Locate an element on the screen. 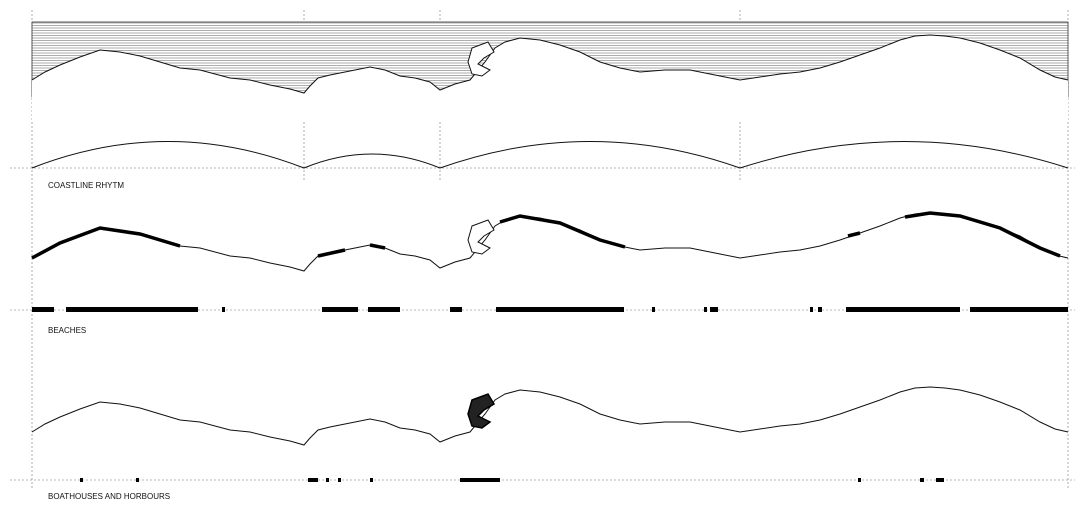 Image resolution: width=1079 pixels, height=510 pixels. coastline is located at coordinates (550, 416).